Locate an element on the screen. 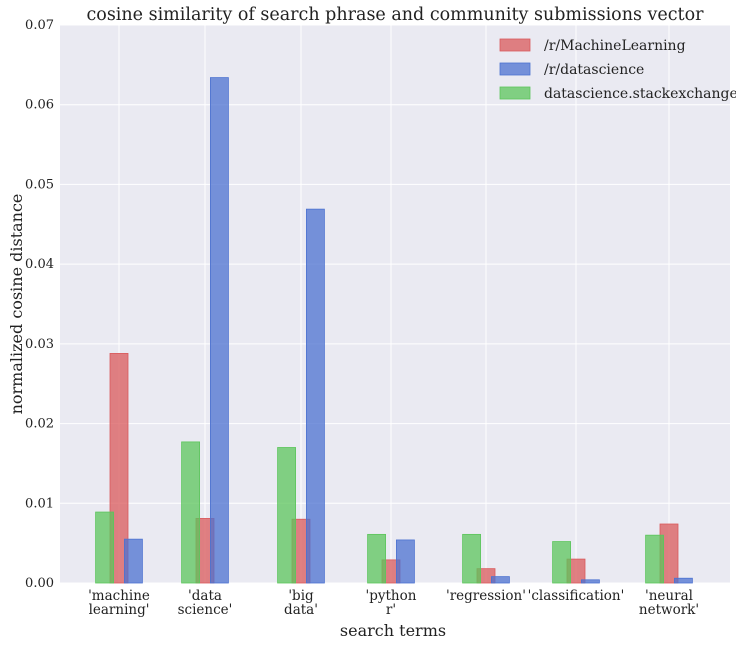 Image resolution: width=736 pixels, height=645 pixels. x-tick-label: 'classification' is located at coordinates (576, 596).